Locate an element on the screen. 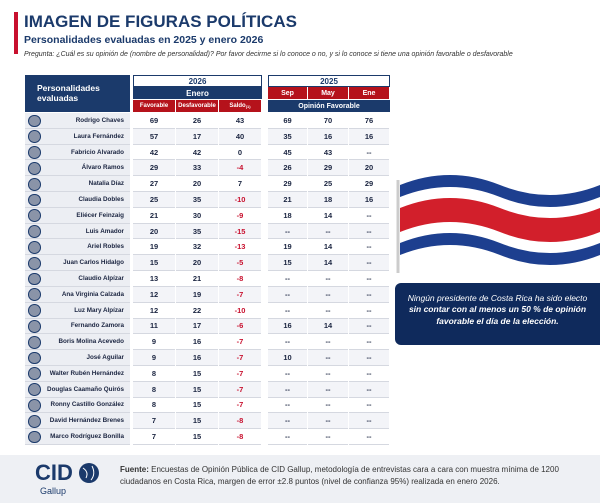 Image resolution: width=600 pixels, height=503 pixels. value-cell: 43 is located at coordinates (240, 121).